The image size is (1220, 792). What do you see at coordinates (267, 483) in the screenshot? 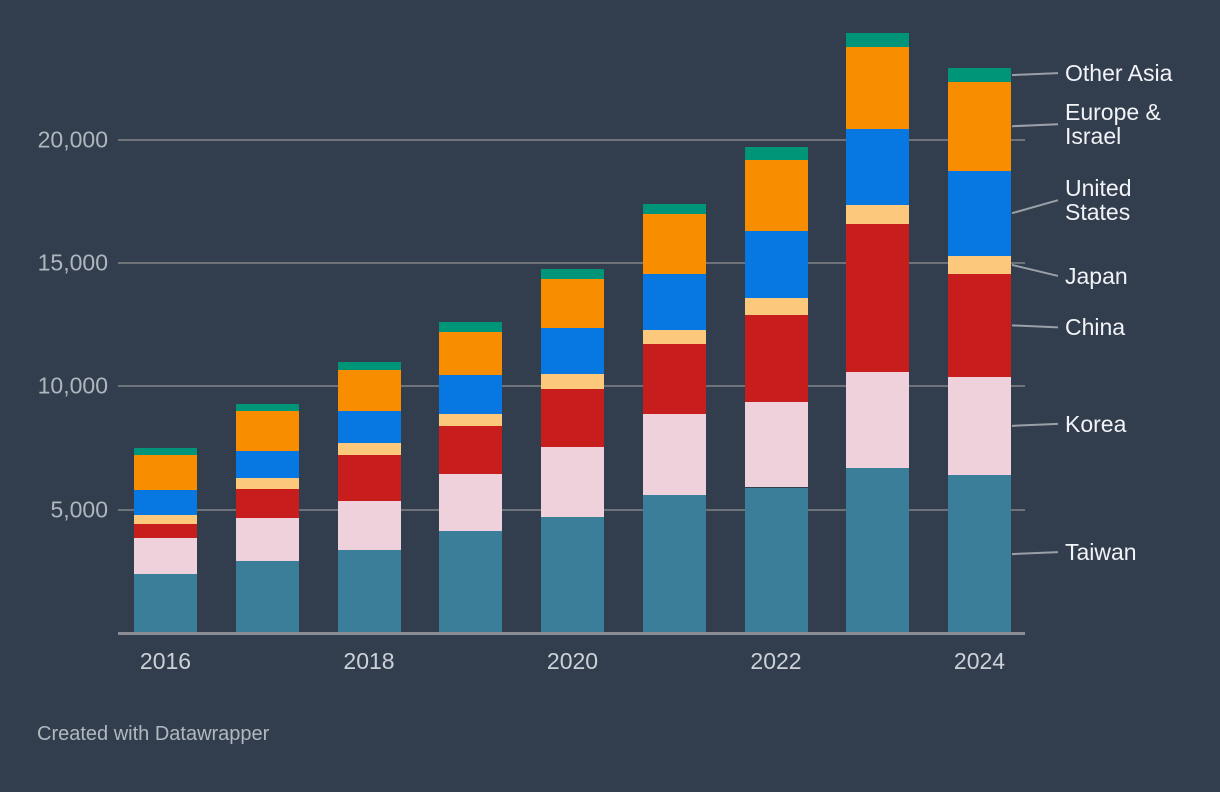
I see `bar-segment-2017-japan` at bounding box center [267, 483].